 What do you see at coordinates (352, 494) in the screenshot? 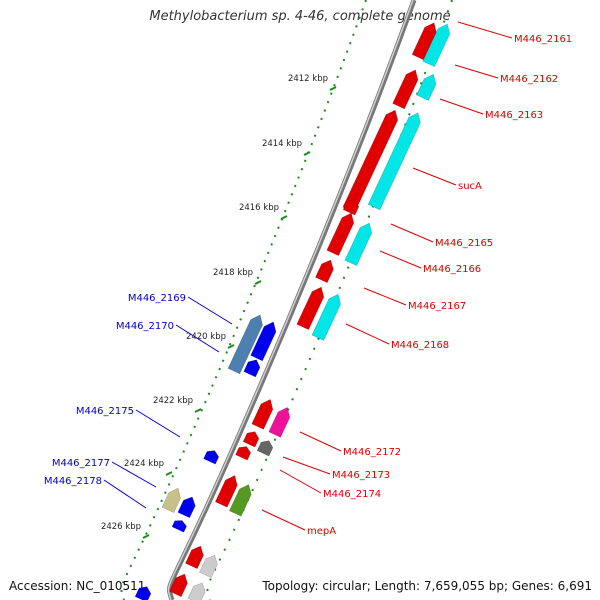
I see `forward-gene-label: M446_2174` at bounding box center [352, 494].